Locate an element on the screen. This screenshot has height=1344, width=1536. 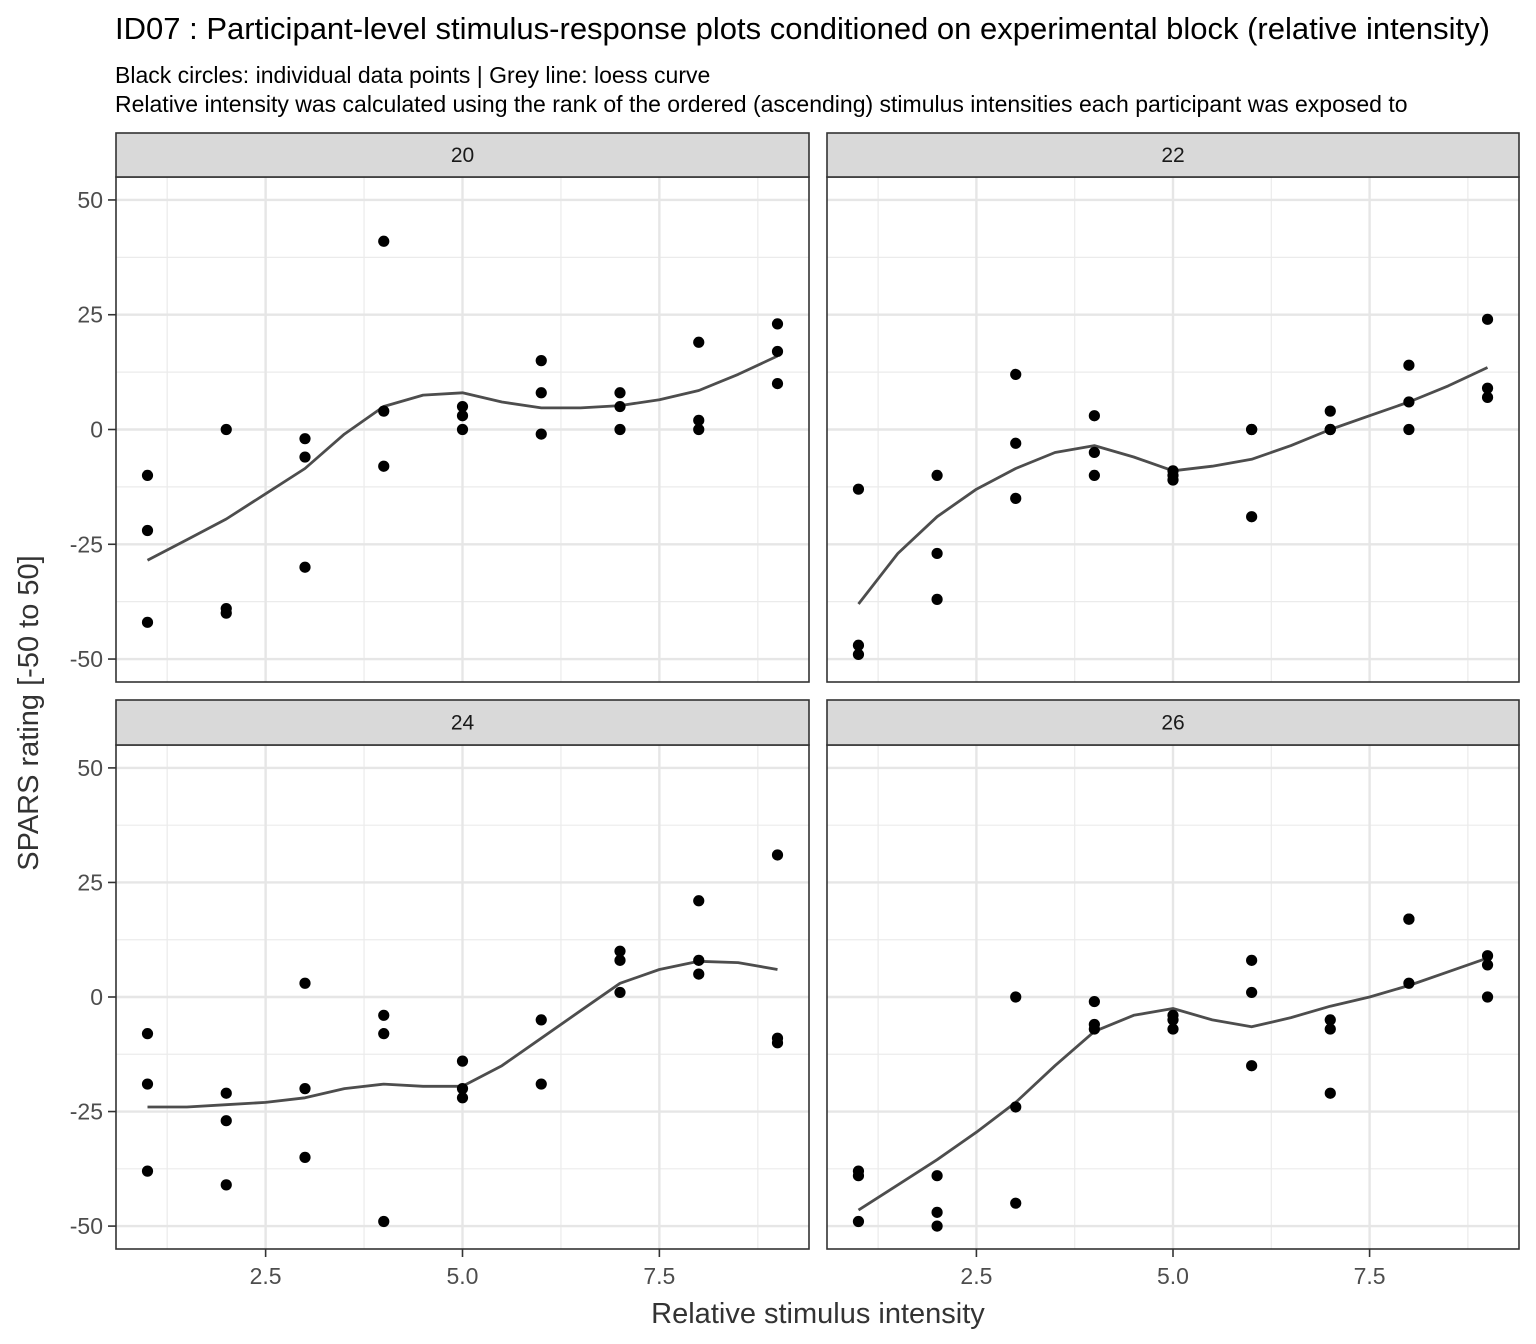
y-axis-title: SPARS rating [-50 to 50] is located at coordinates (29, 712).